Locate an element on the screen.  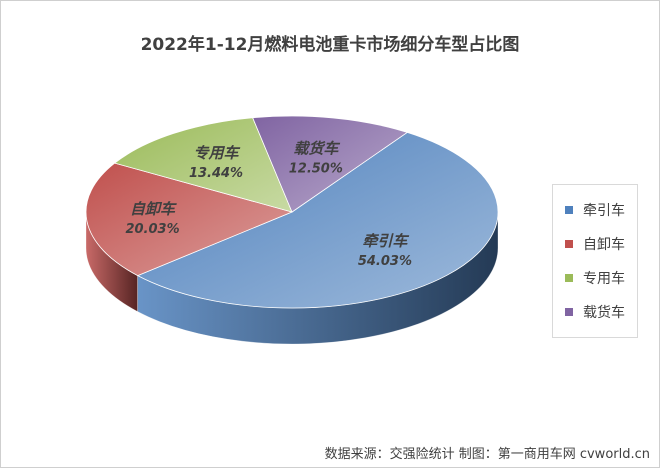
slice-value-label: 20.03% is located at coordinates (152, 229).